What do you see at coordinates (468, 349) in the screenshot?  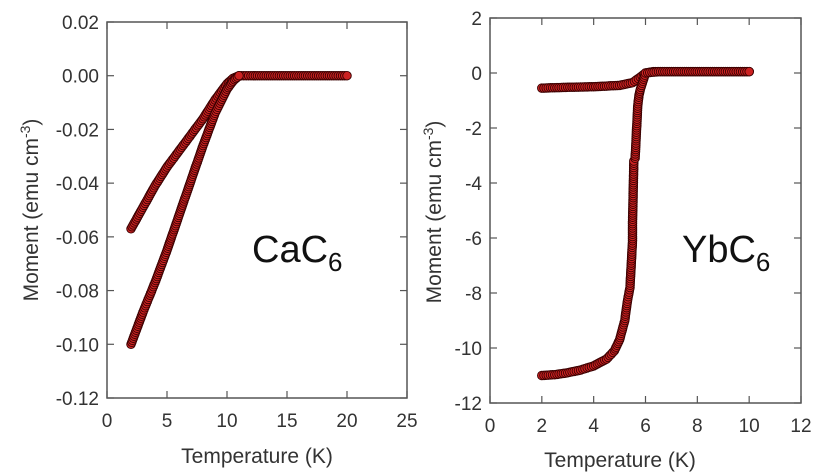 I see `y-tick-label: -10` at bounding box center [468, 349].